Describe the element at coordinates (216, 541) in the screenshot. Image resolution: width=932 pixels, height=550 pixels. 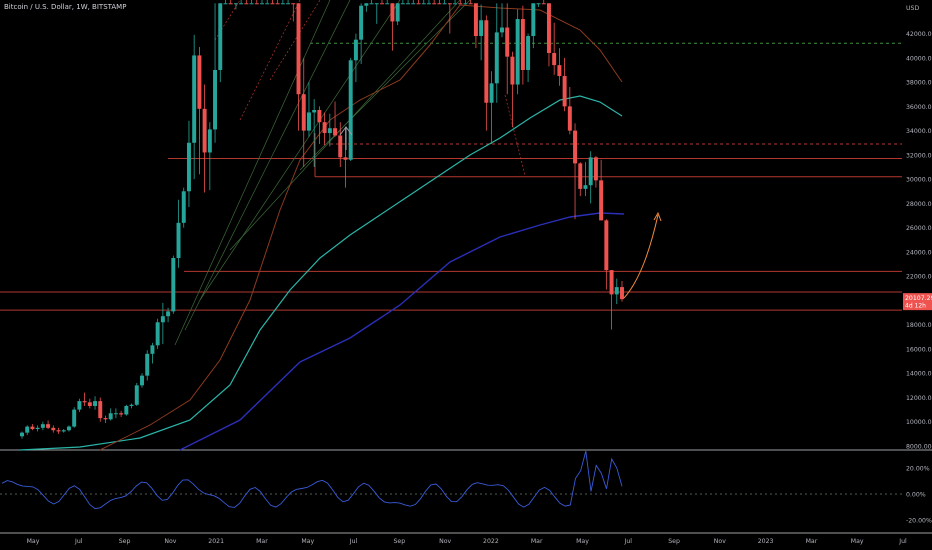
I see `time-tick-label: 2021` at that location.